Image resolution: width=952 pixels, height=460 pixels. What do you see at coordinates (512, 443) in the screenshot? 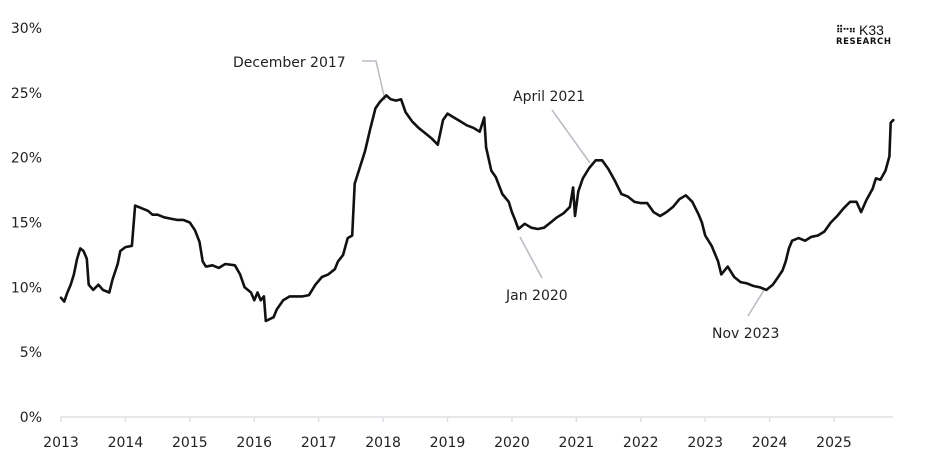
I see `x-tick-label: 2020` at bounding box center [512, 443].